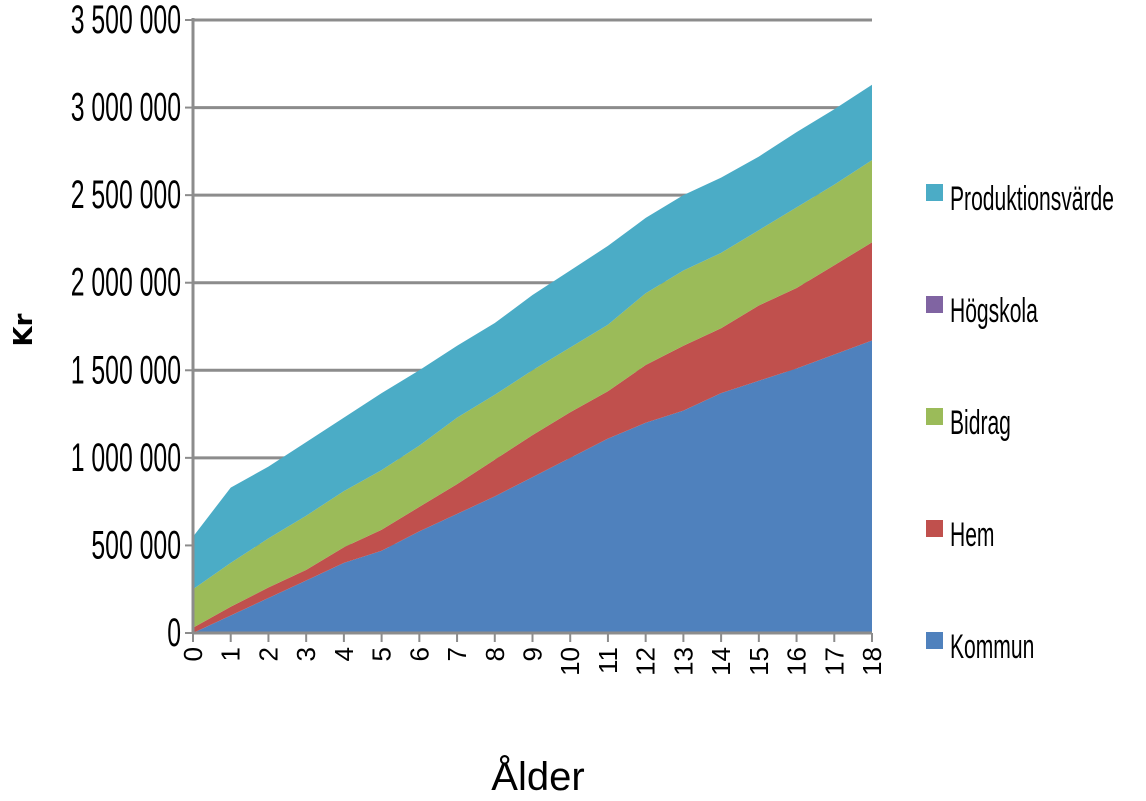  Describe the element at coordinates (126, 458) in the screenshot. I see `y-tick-label: 1 000 000` at that location.